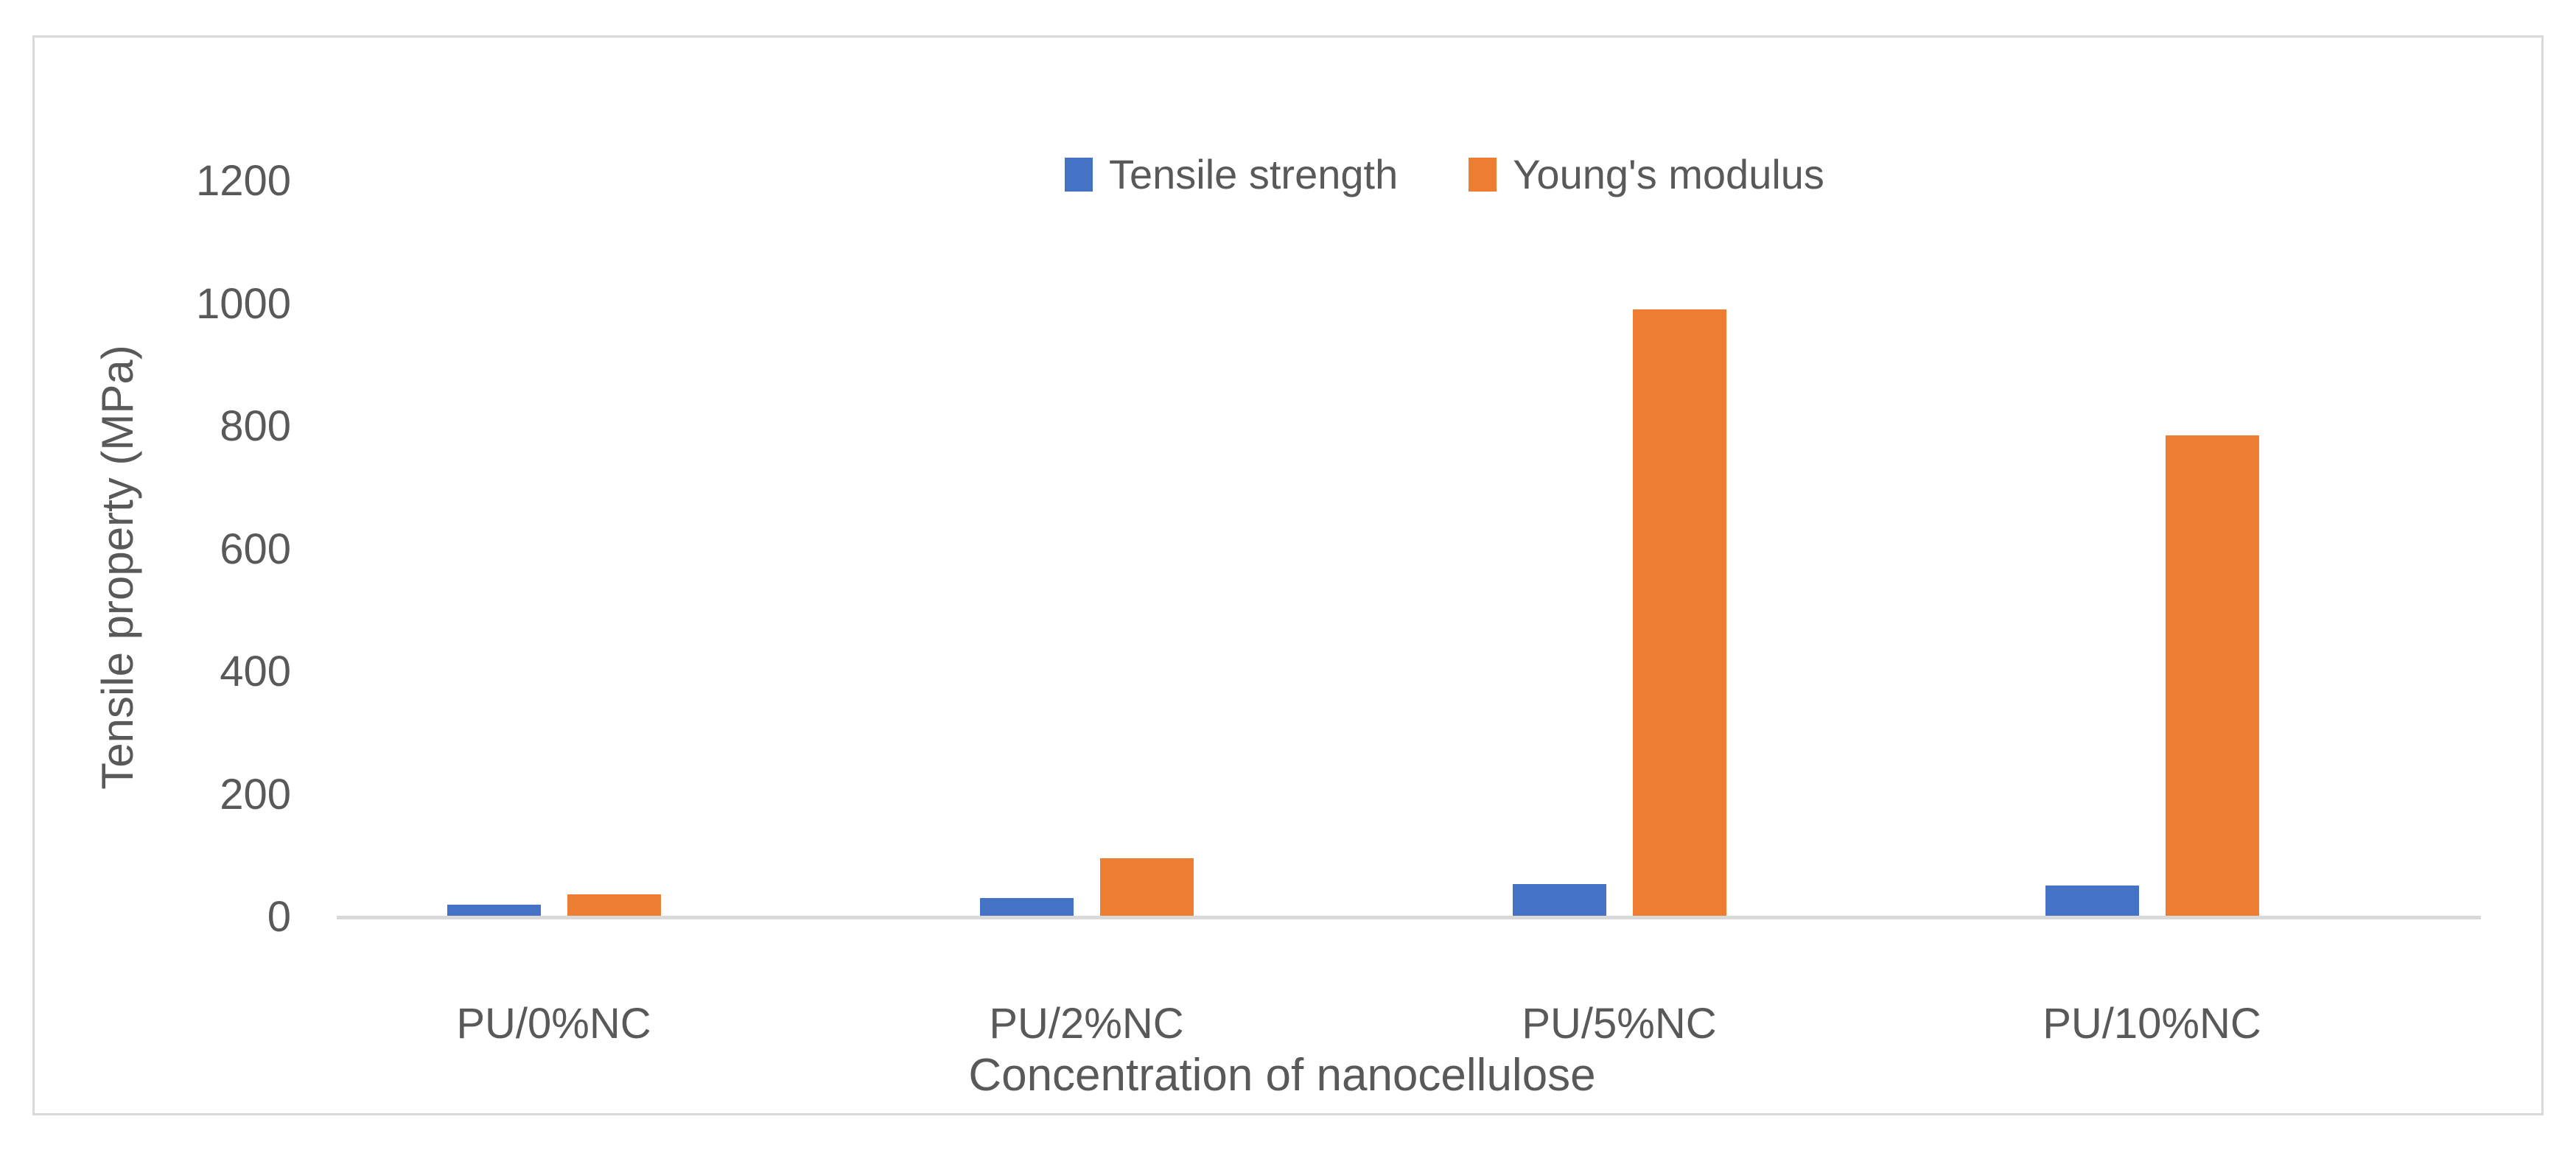  I want to click on x-category-label: PU/0%NC, so click(553, 1024).